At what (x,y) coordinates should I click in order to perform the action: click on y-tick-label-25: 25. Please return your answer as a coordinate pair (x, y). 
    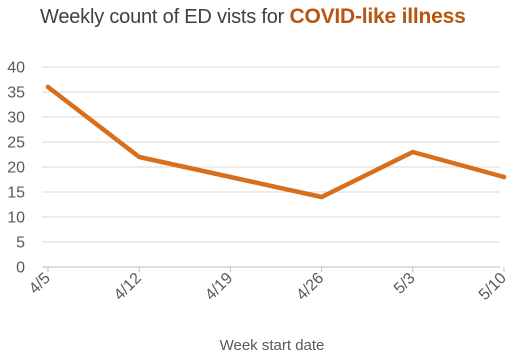
    Looking at the image, I should click on (16, 143).